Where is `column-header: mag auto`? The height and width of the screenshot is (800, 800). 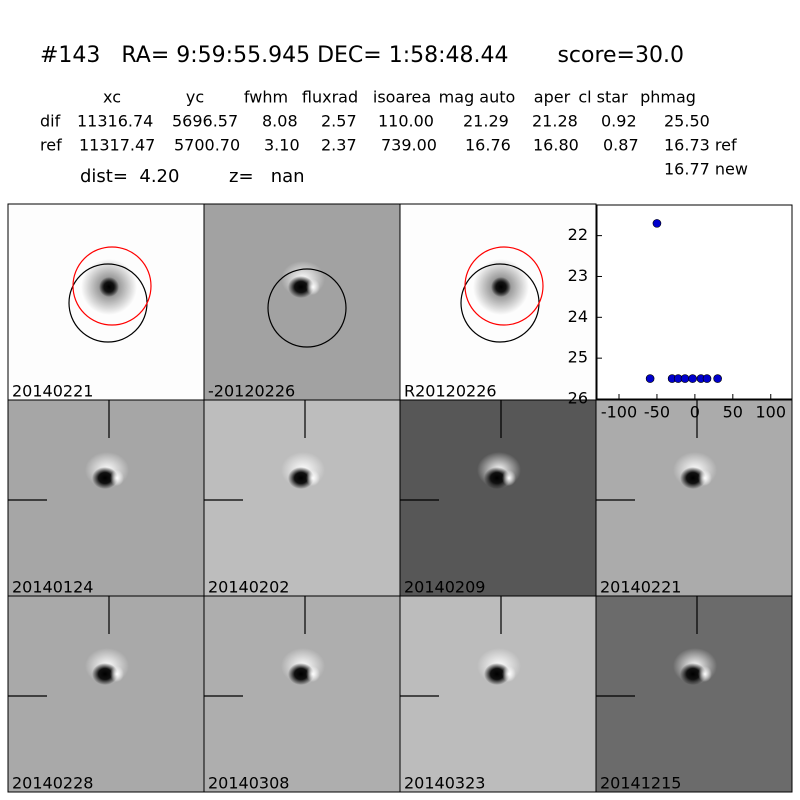 column-header: mag auto is located at coordinates (477, 97).